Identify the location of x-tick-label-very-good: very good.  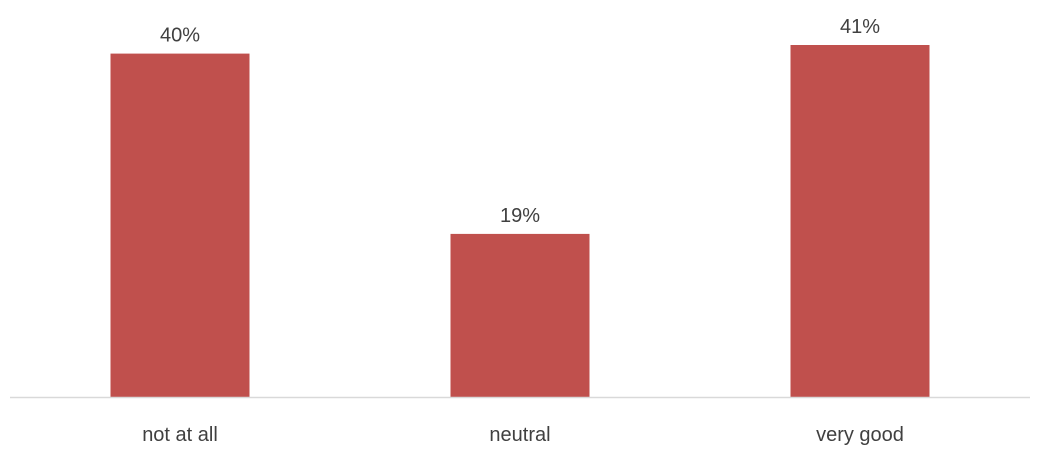
(860, 435).